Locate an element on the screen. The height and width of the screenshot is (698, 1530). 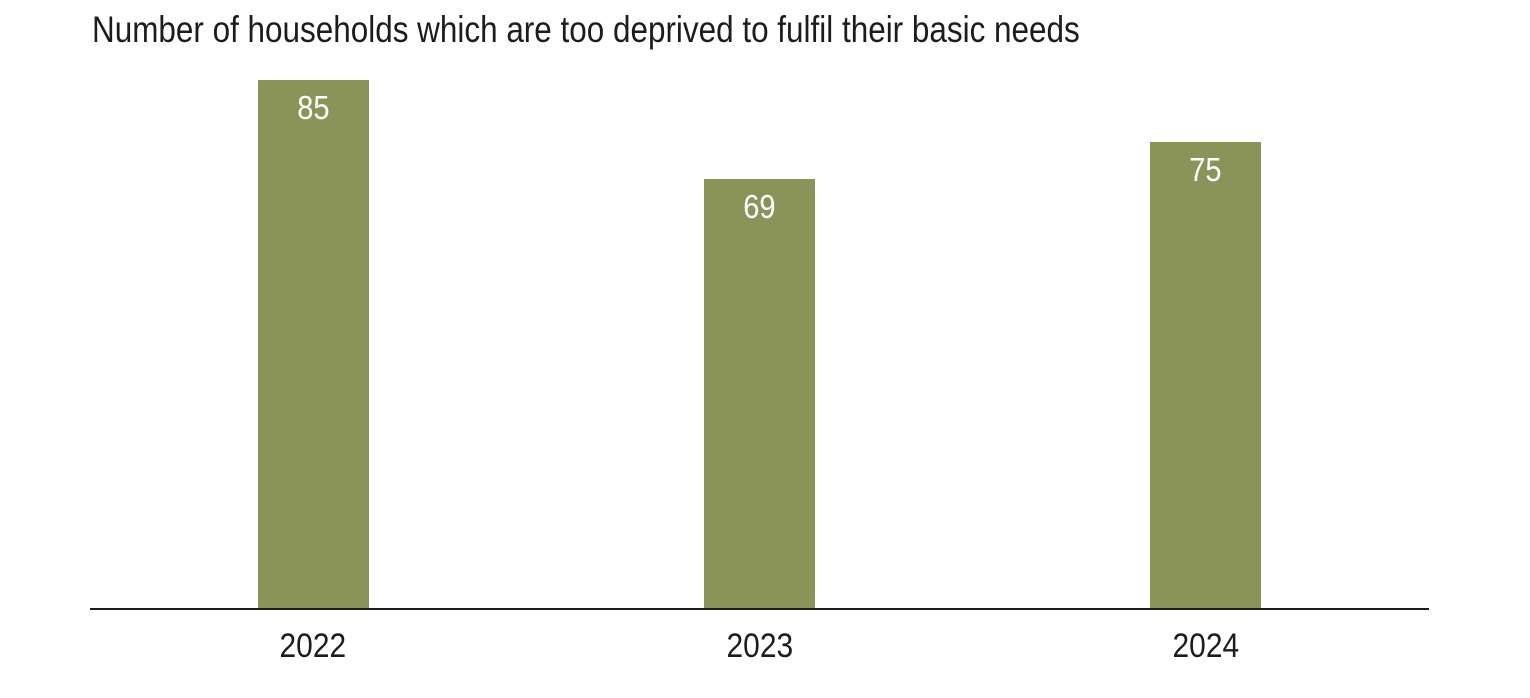
bar-2023: 69 is located at coordinates (759, 393).